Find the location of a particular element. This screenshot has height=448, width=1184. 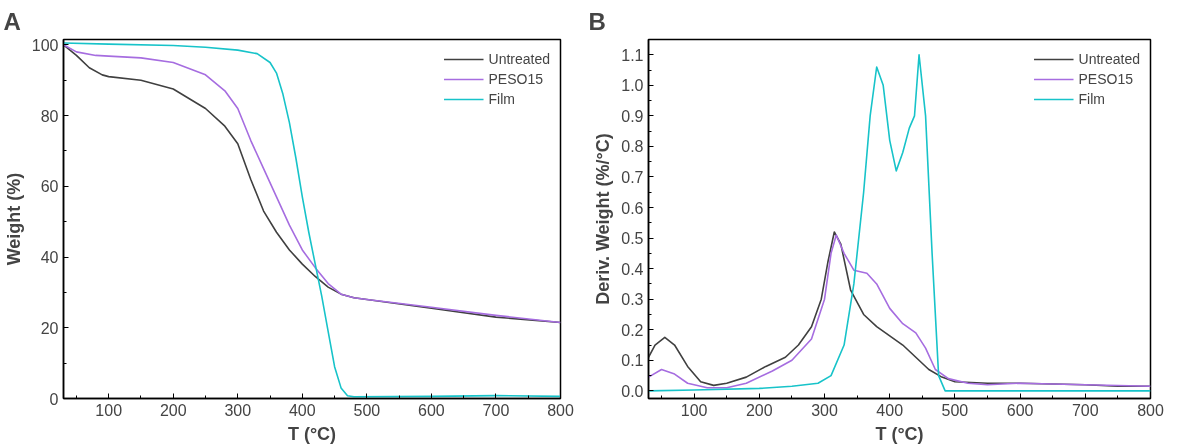

y-axis-title: Deriv. Weight (%/°C) is located at coordinates (603, 219).